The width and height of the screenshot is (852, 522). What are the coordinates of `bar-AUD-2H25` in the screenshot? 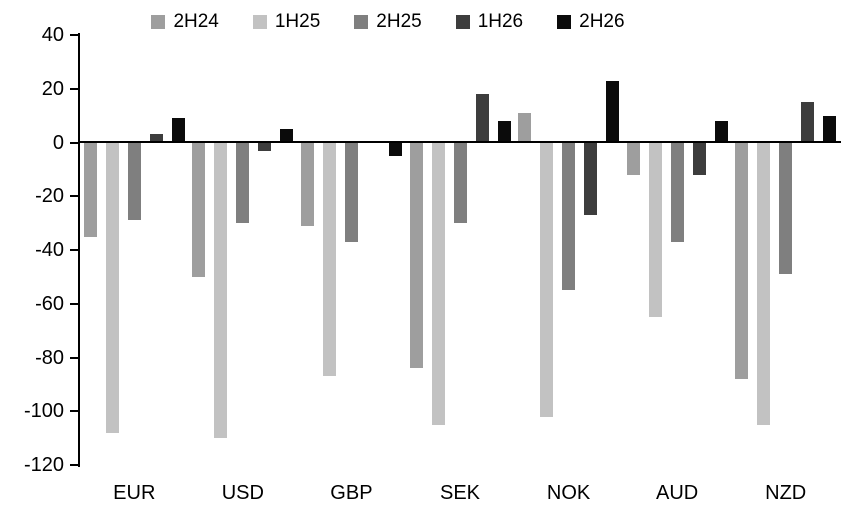 It's located at (677, 192).